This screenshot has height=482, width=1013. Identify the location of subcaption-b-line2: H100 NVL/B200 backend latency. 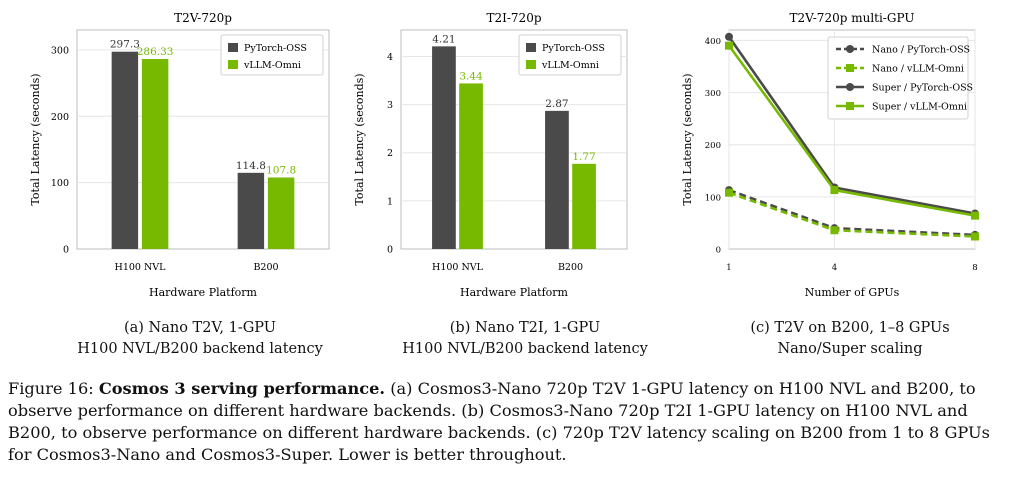
(525, 349).